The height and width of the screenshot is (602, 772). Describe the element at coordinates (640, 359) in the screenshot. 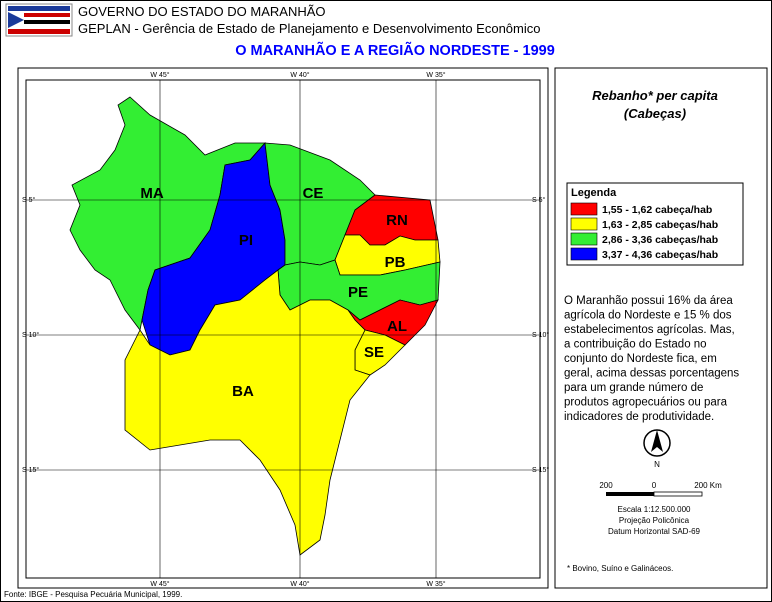

I see `description-line: conjunto do Nordeste fica, em` at that location.